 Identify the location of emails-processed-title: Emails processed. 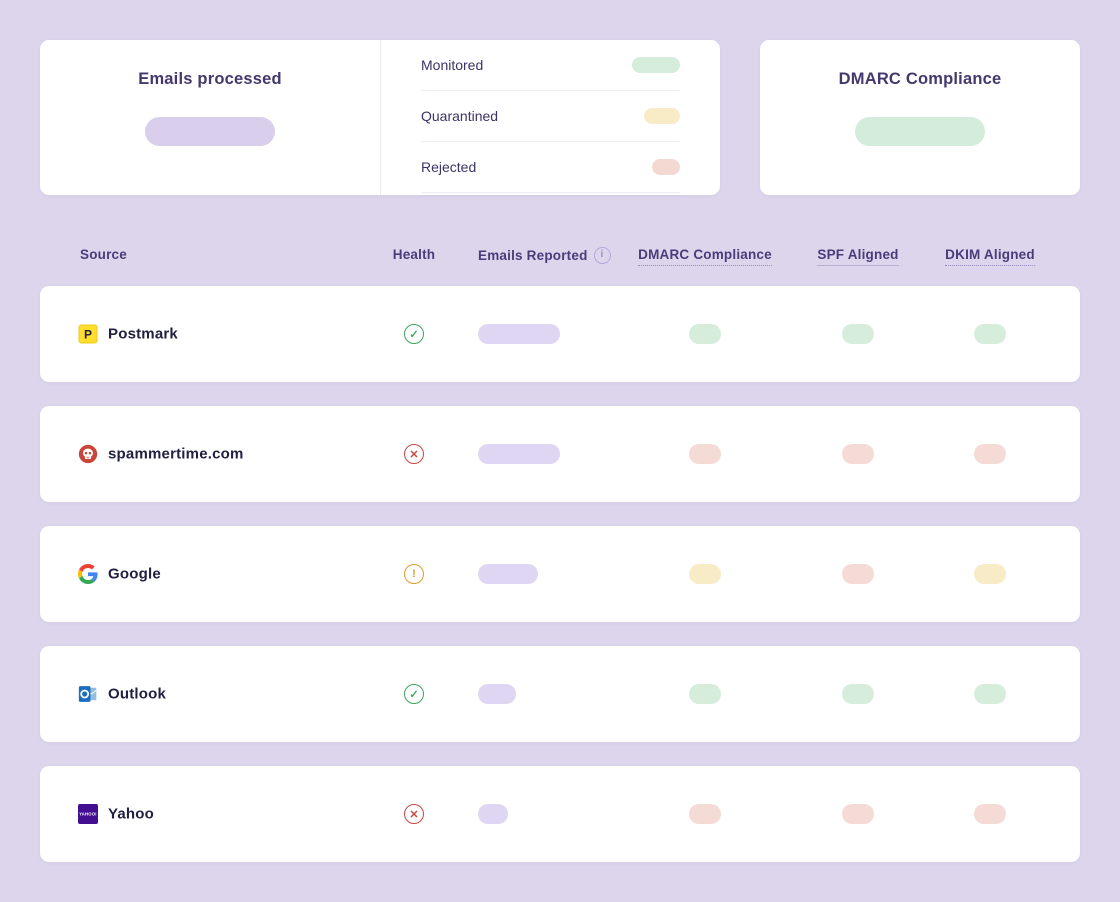
(210, 79).